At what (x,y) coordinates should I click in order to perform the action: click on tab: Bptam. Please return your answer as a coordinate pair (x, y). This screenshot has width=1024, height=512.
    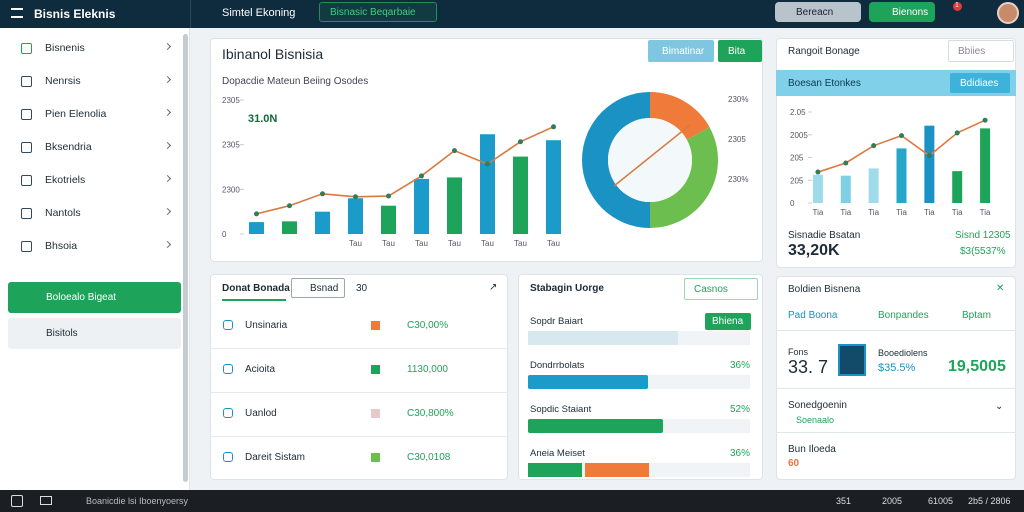
    Looking at the image, I should click on (976, 315).